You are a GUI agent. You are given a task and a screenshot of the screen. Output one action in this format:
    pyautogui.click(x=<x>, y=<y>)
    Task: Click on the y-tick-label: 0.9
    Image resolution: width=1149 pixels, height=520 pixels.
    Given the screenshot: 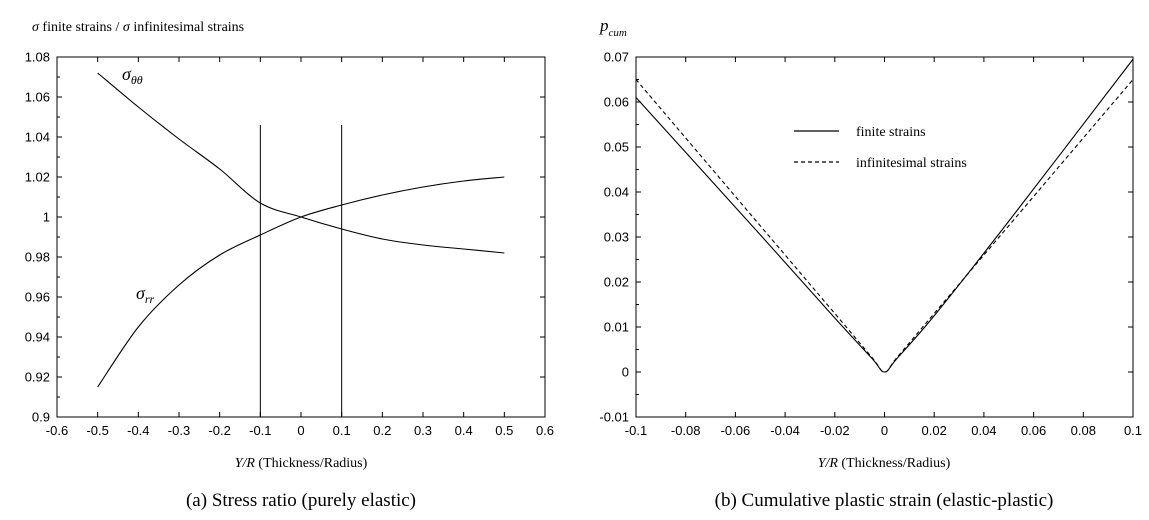 What is the action you would take?
    pyautogui.click(x=41, y=417)
    